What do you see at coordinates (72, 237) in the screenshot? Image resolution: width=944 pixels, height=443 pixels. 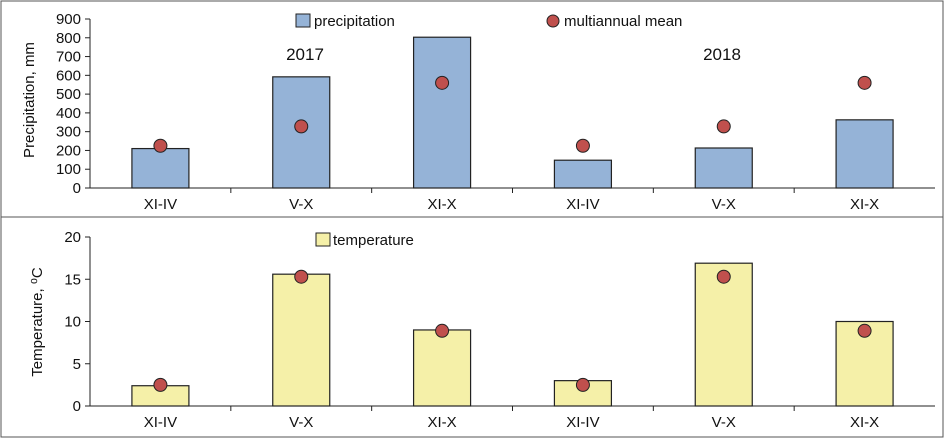 I see `y-tick-label: 20` at bounding box center [72, 237].